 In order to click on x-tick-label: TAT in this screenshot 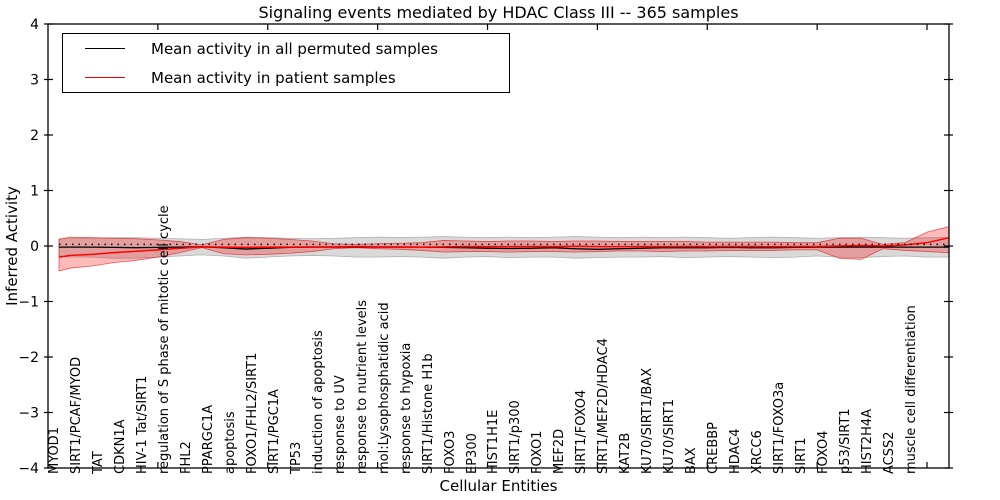, I will do `click(98, 462)`.